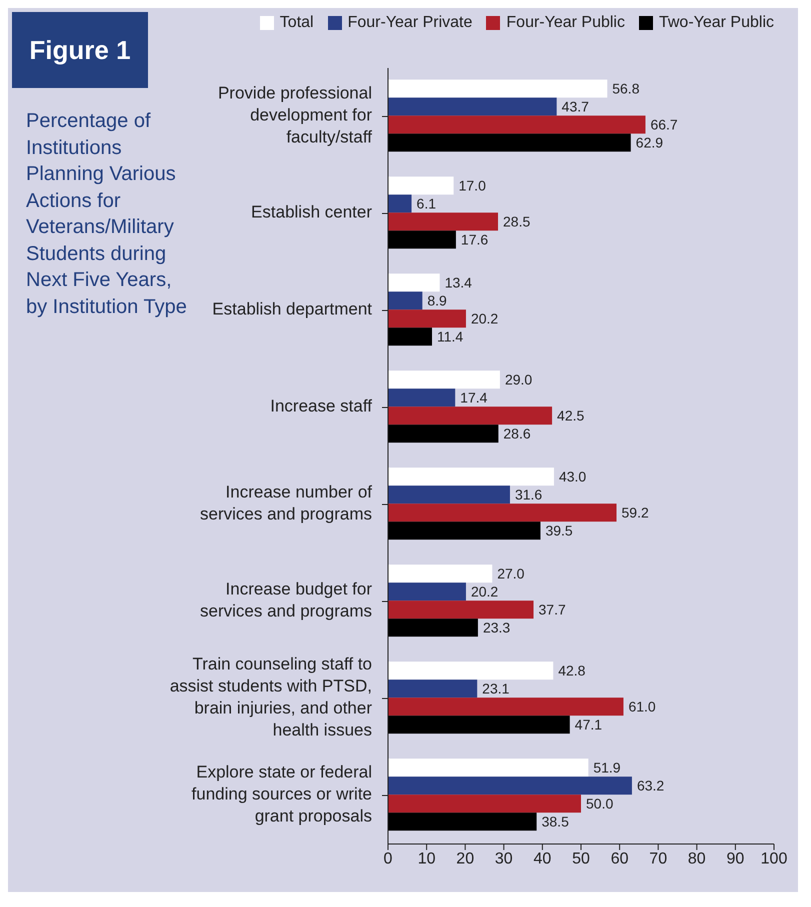 This screenshot has height=907, width=811. I want to click on text: Percentage of Institutions Planning Various Actions for Veterans/Military Students during Next Five Years, by Institution Type, so click(107, 214).